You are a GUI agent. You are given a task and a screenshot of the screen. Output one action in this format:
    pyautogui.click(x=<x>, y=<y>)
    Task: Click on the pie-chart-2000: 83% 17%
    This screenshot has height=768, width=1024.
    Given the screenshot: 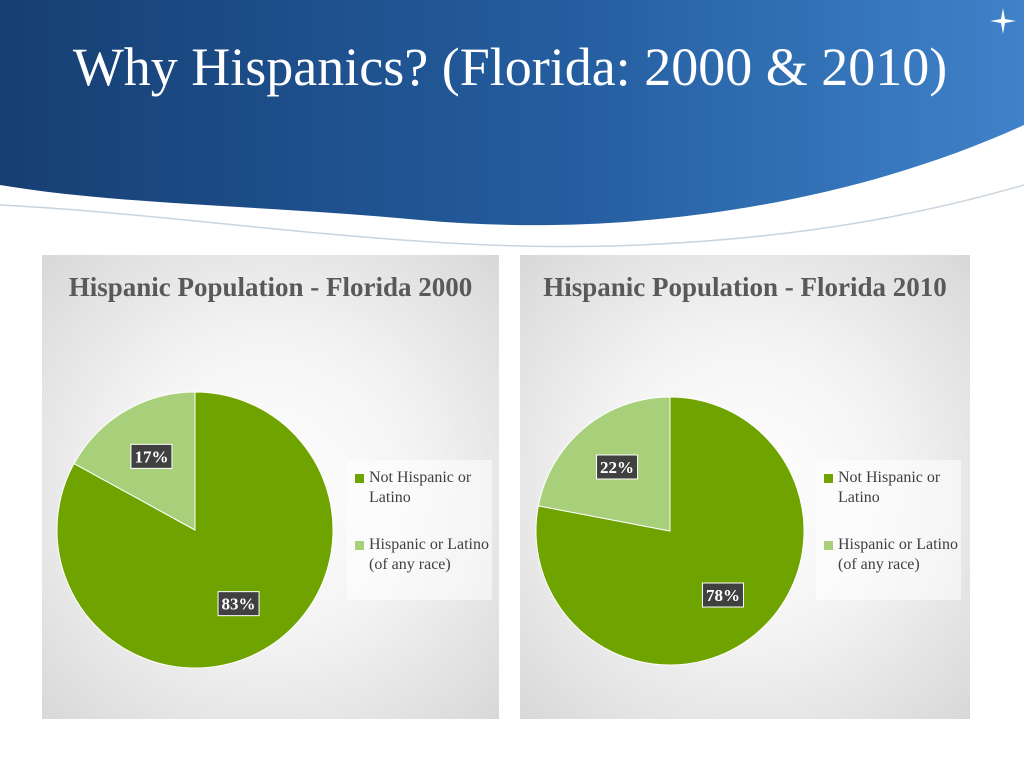 What is the action you would take?
    pyautogui.click(x=195, y=530)
    